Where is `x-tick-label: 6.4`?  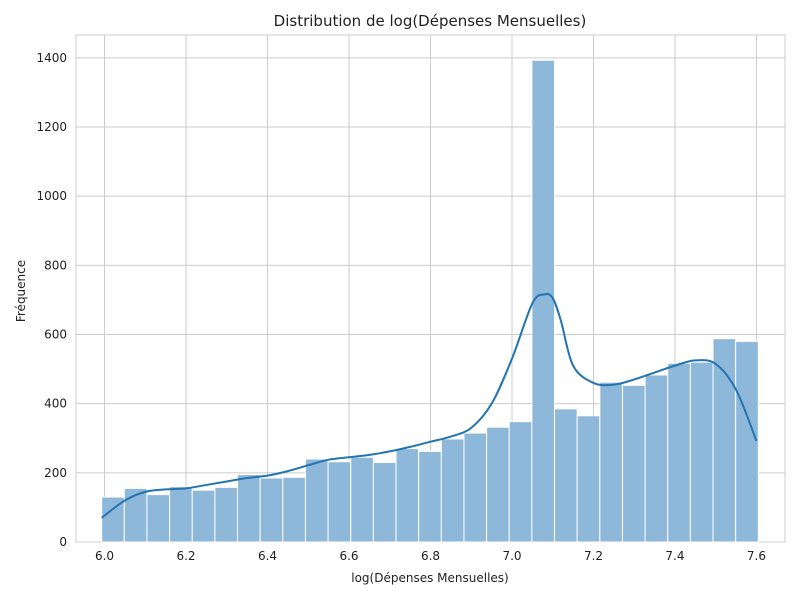
x-tick-label: 6.4 is located at coordinates (267, 556).